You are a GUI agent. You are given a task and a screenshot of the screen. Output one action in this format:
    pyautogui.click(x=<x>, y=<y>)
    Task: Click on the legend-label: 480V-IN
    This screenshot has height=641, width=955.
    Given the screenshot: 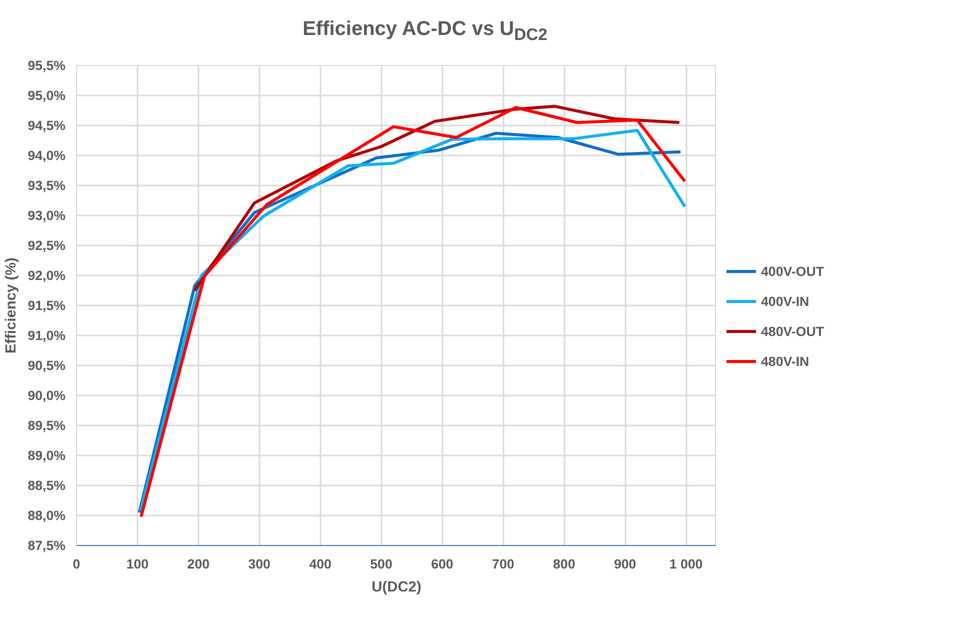 What is the action you would take?
    pyautogui.click(x=785, y=361)
    